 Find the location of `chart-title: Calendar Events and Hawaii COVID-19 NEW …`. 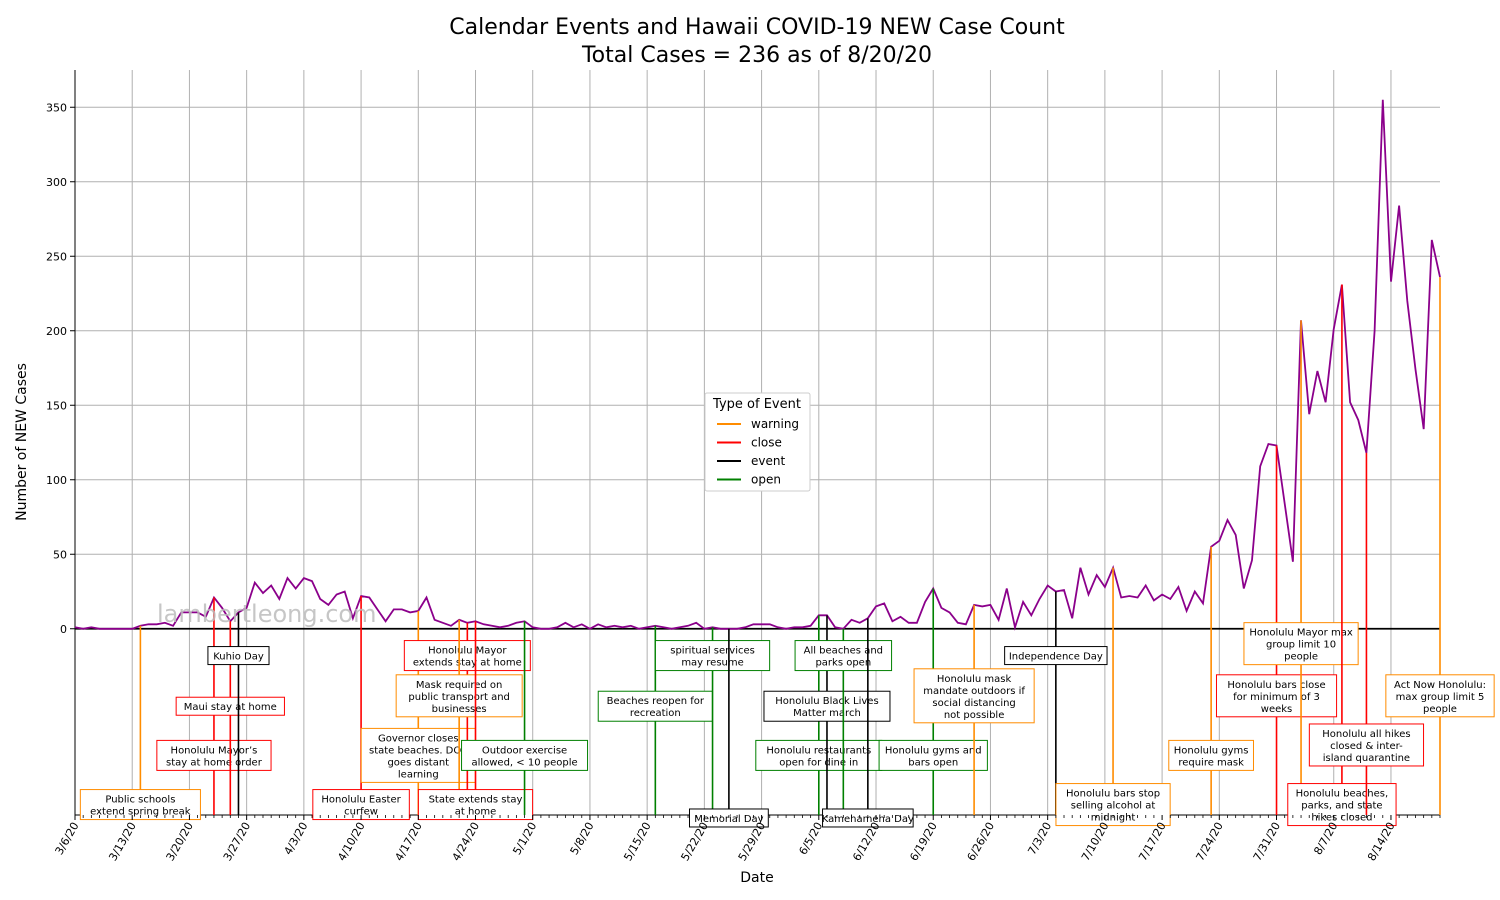

chart-title: Calendar Events and Hawaii COVID-19 NEW … is located at coordinates (757, 27).